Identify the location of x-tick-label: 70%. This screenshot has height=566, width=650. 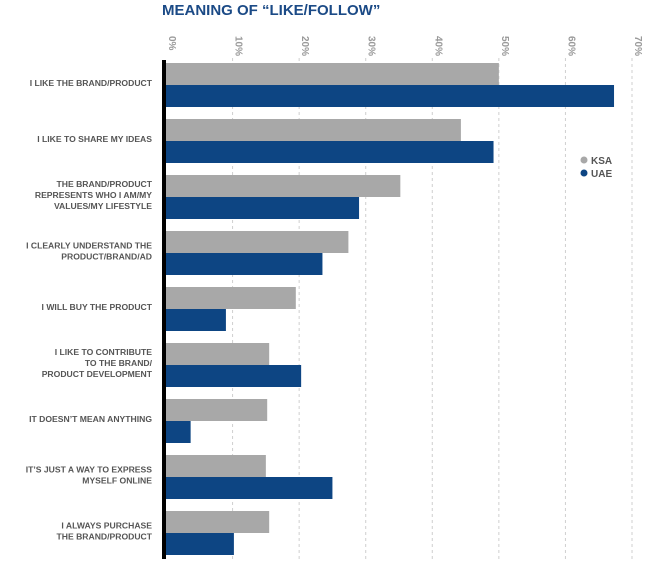
(637, 46).